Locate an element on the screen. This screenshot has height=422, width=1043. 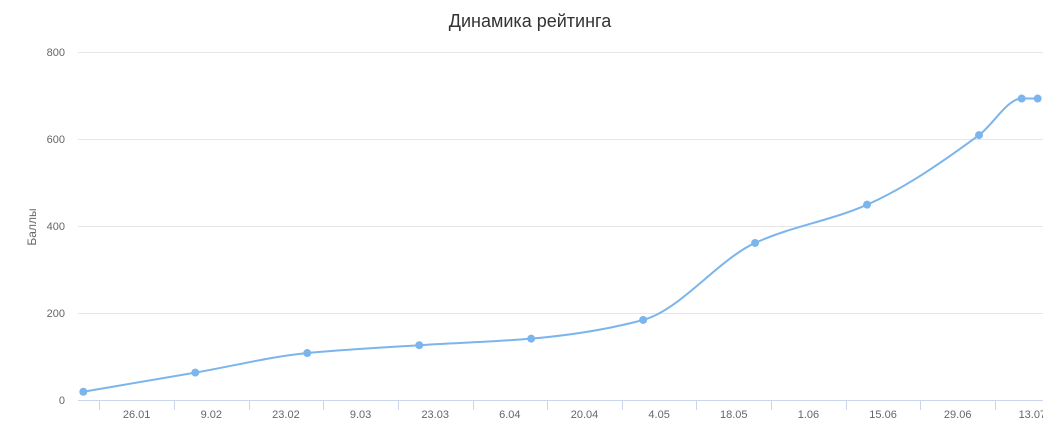
x-tick-label-26.01: 26.01 is located at coordinates (137, 415).